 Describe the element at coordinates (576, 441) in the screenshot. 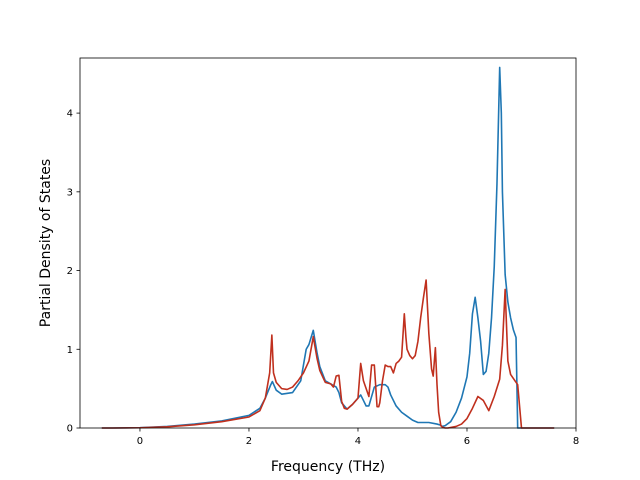

I see `x-tick-label: 8` at that location.